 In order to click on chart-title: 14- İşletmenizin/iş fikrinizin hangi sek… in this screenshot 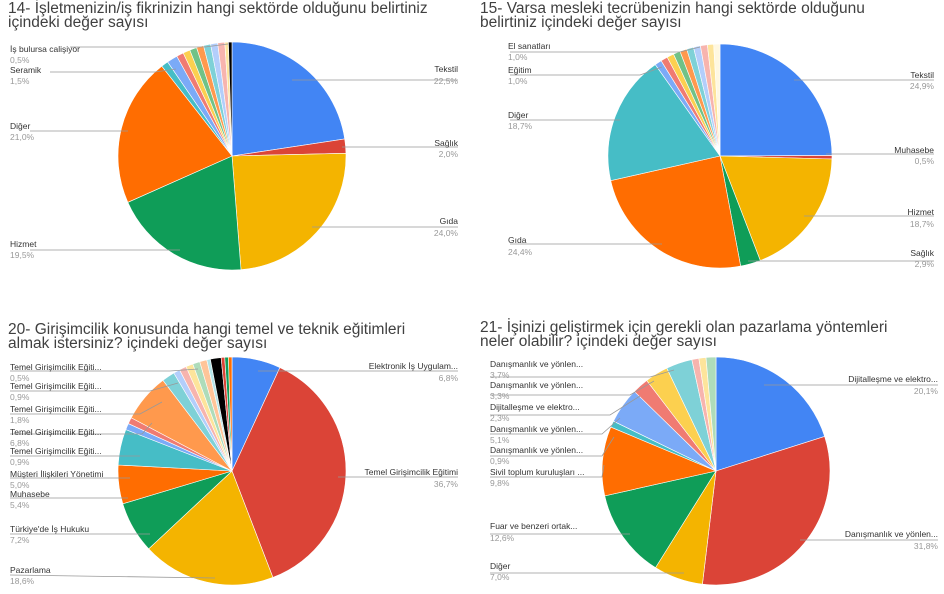, I will do `click(228, 15)`.